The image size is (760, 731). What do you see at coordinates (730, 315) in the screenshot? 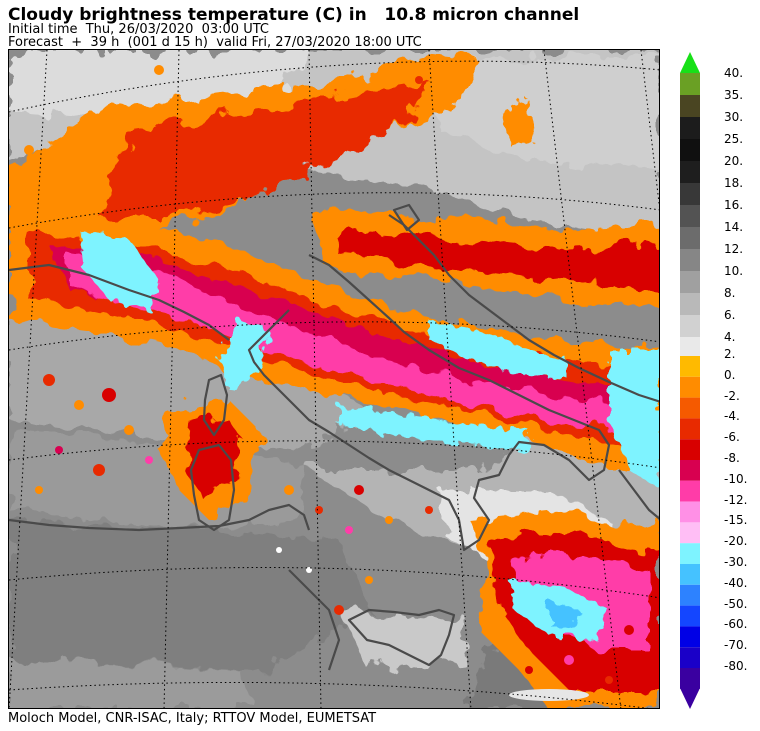
I see `colorbar-tick-label: 6.` at bounding box center [730, 315].